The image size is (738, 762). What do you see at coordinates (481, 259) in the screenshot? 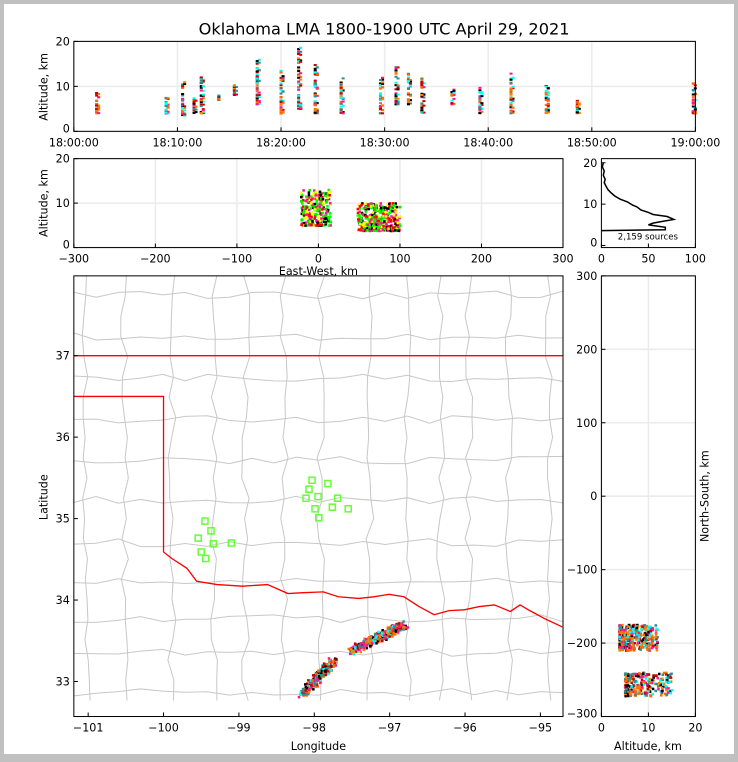
I see `x-tick-label: 200` at bounding box center [481, 259].